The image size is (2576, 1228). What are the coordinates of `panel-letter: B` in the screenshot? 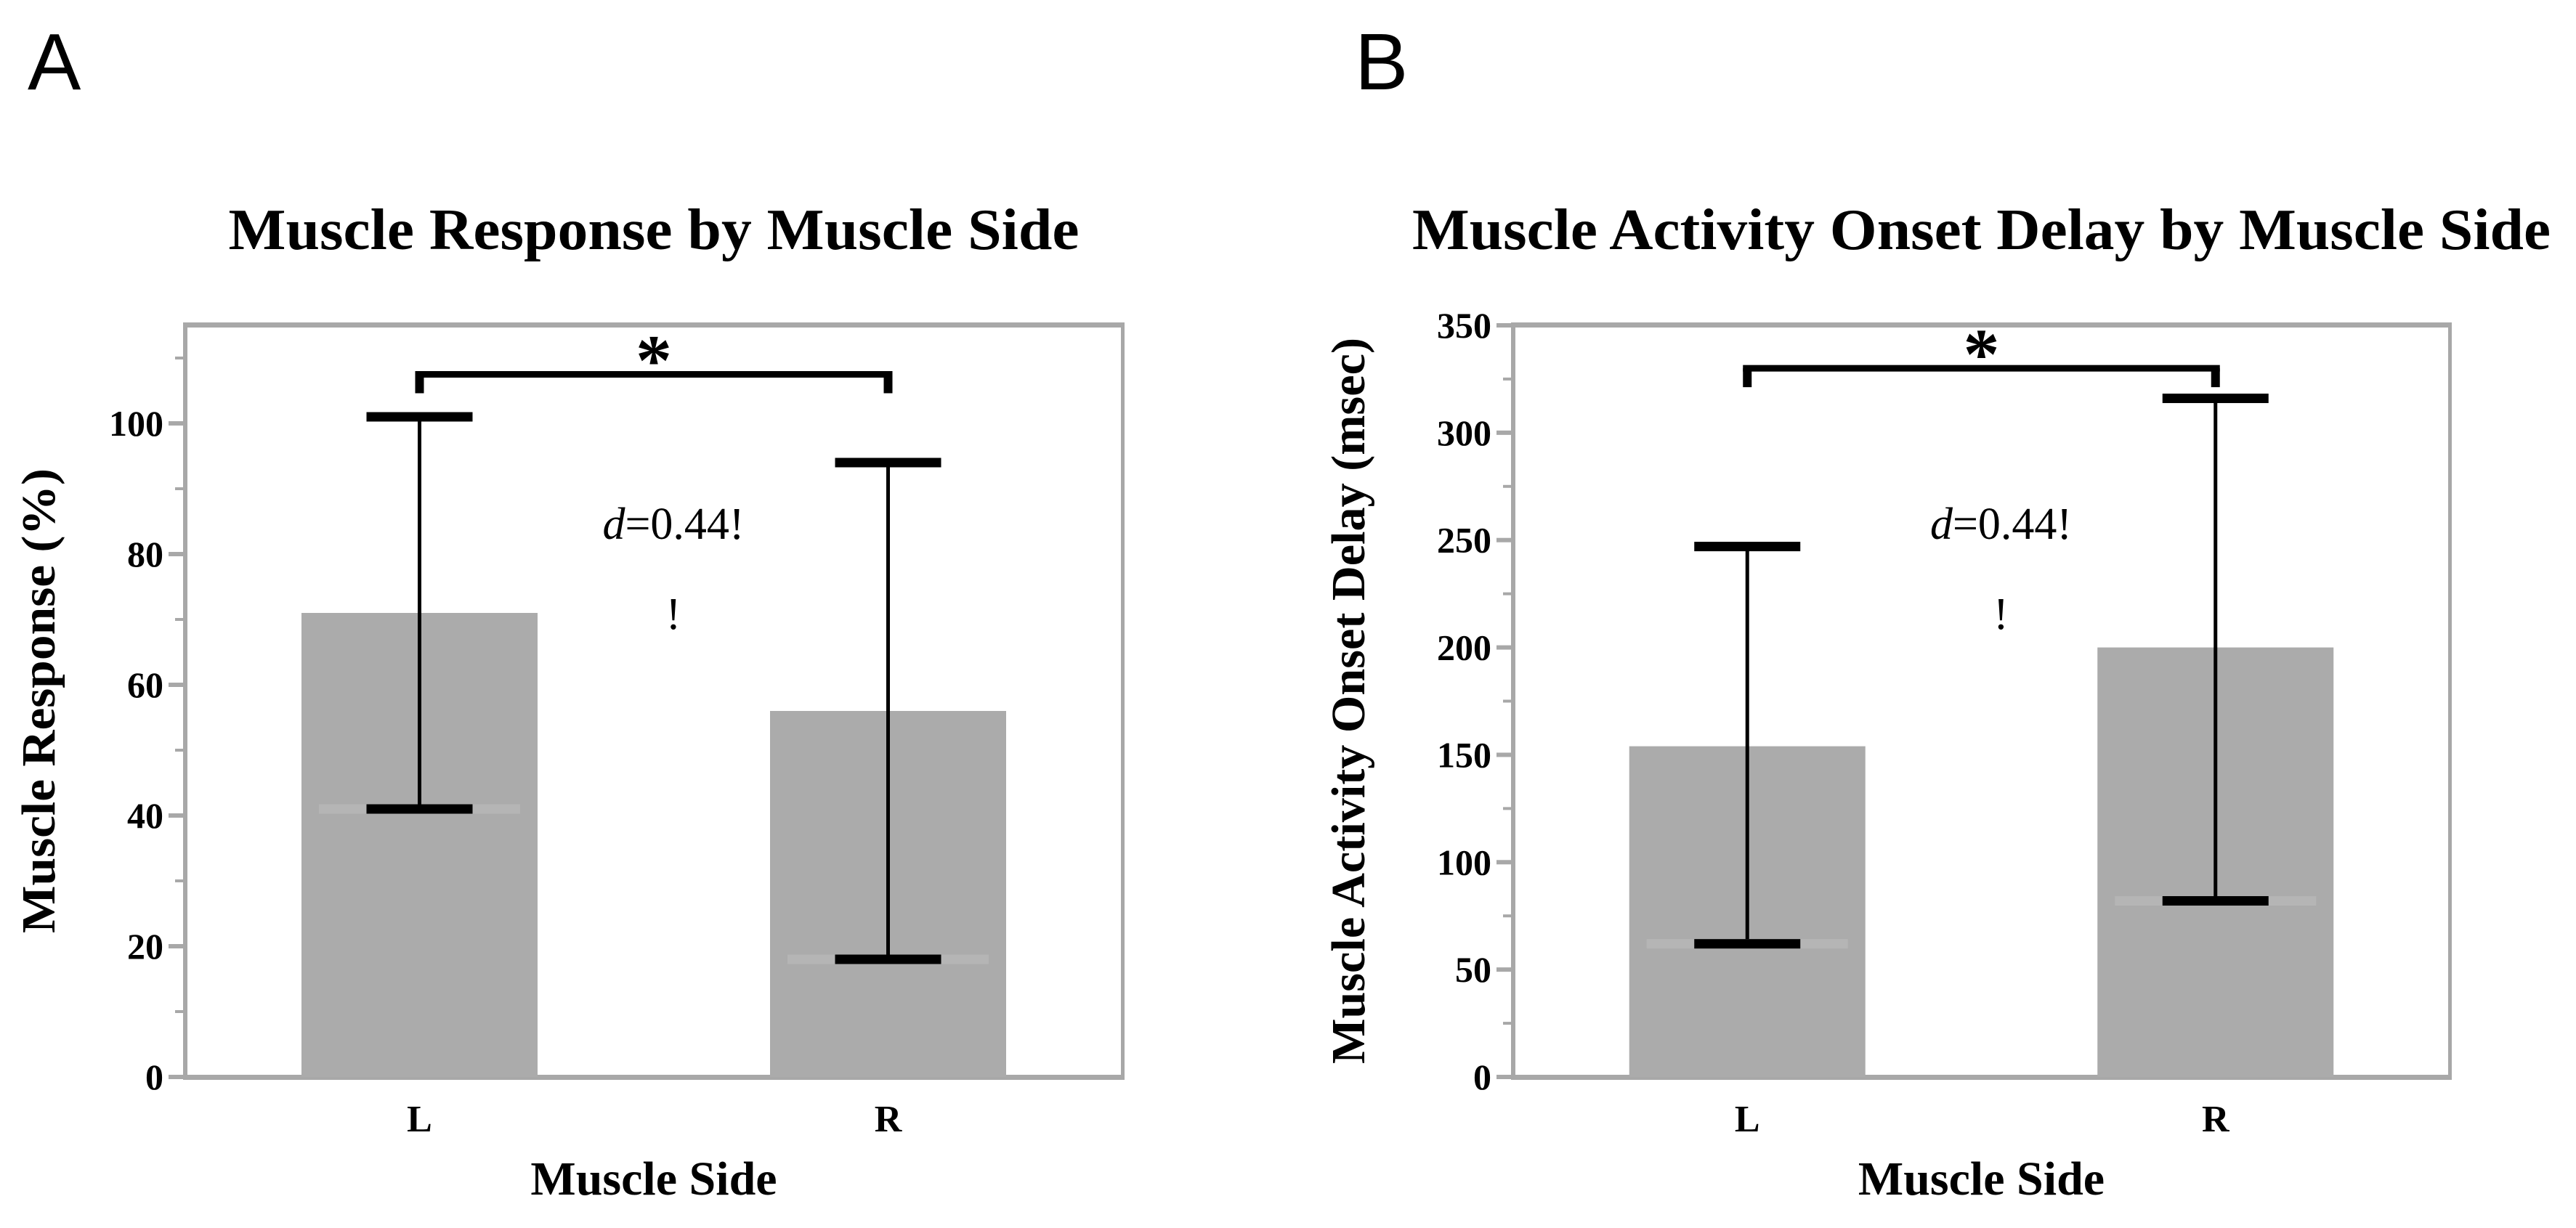 It's located at (1381, 62).